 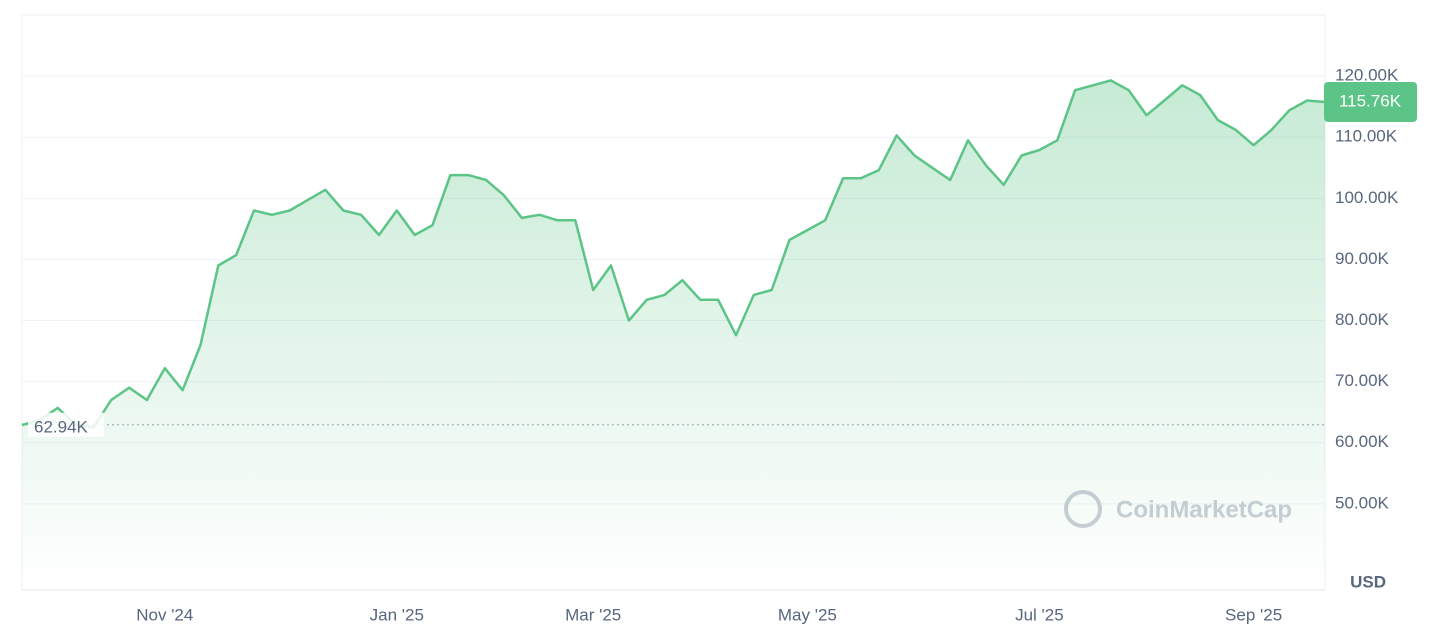 I want to click on price-badge-label: 115.76K, so click(x=1370, y=100).